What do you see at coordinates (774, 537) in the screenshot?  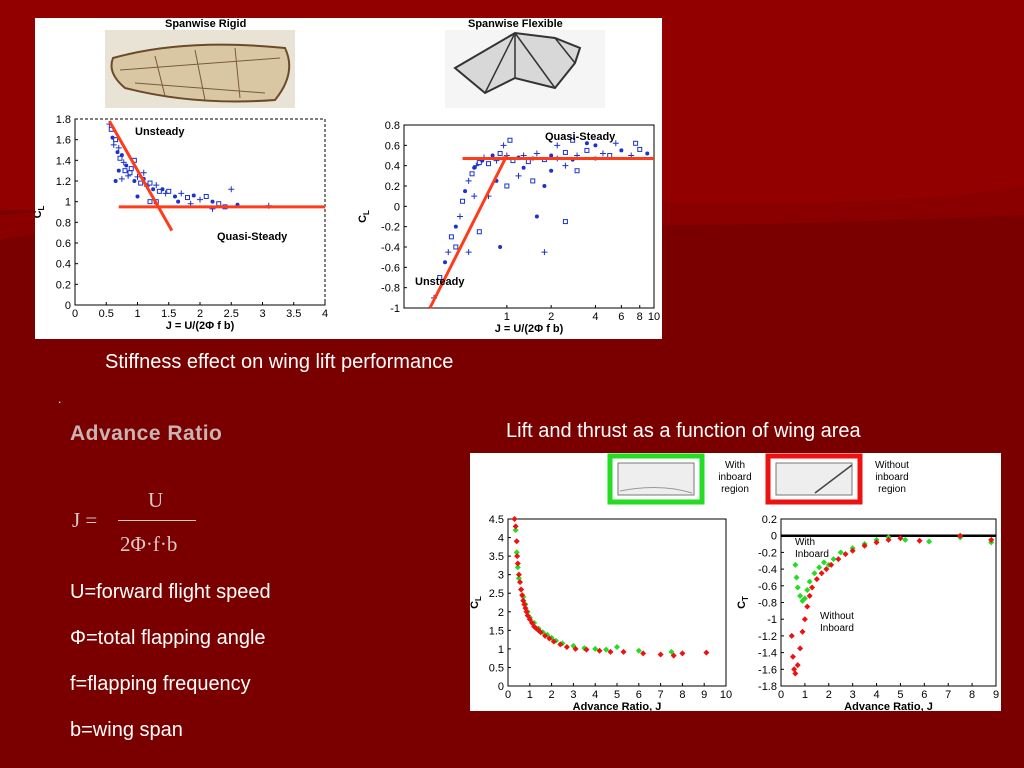 I see `y-tick-label: 0` at bounding box center [774, 537].